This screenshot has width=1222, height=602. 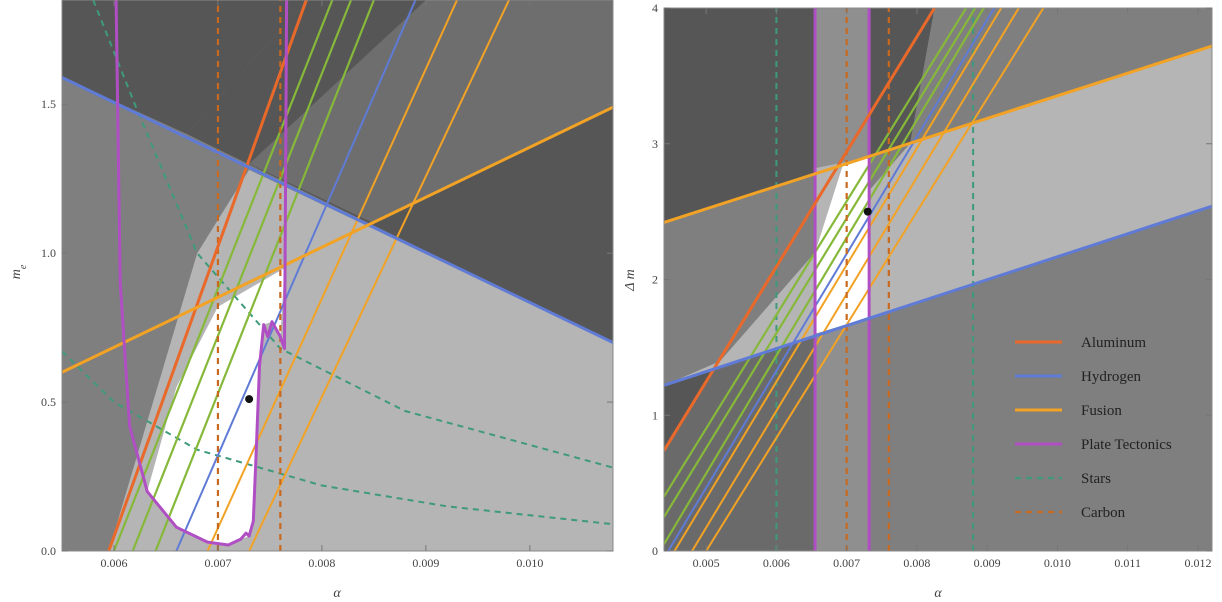 What do you see at coordinates (48, 104) in the screenshot?
I see `left-y-tick-label: 1.5` at bounding box center [48, 104].